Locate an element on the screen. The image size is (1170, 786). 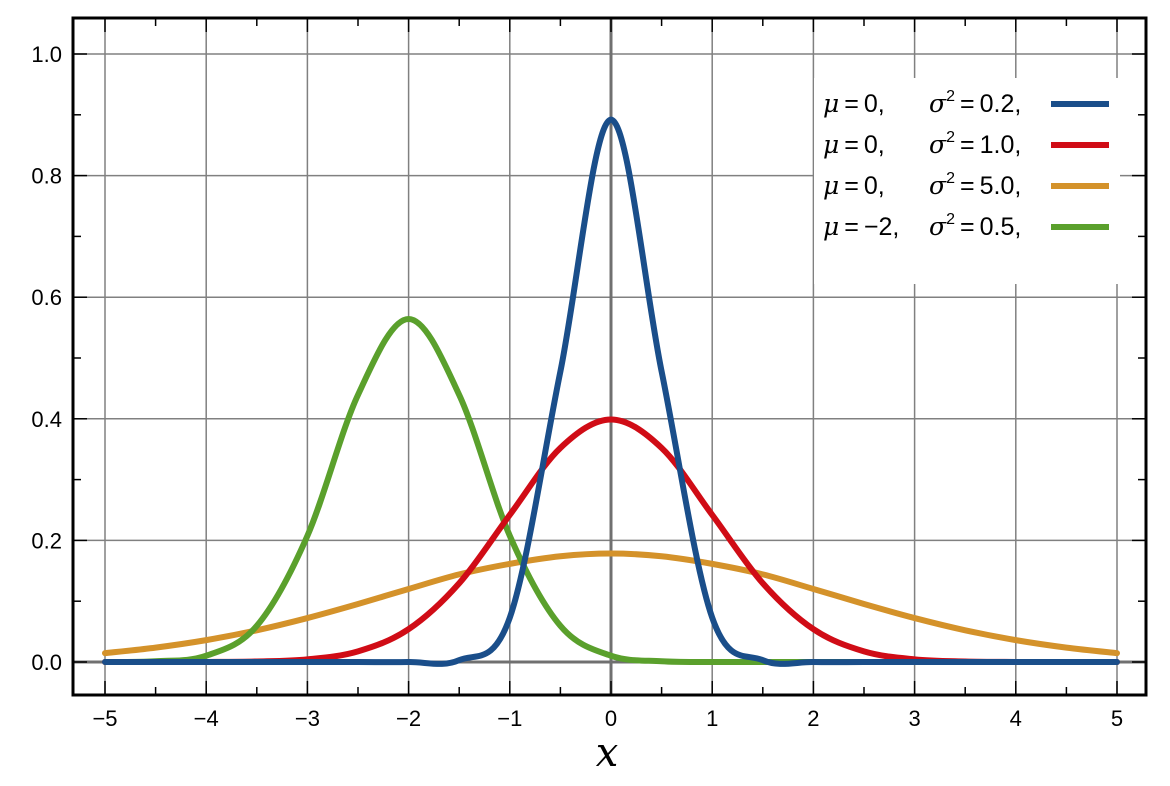
x-tick-label: 3 is located at coordinates (914, 718).